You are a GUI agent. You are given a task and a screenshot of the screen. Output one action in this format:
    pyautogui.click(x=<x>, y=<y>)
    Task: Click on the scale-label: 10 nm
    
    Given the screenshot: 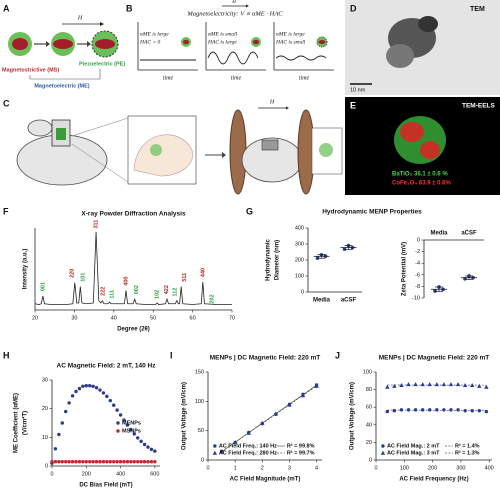 What is the action you would take?
    pyautogui.click(x=358, y=90)
    